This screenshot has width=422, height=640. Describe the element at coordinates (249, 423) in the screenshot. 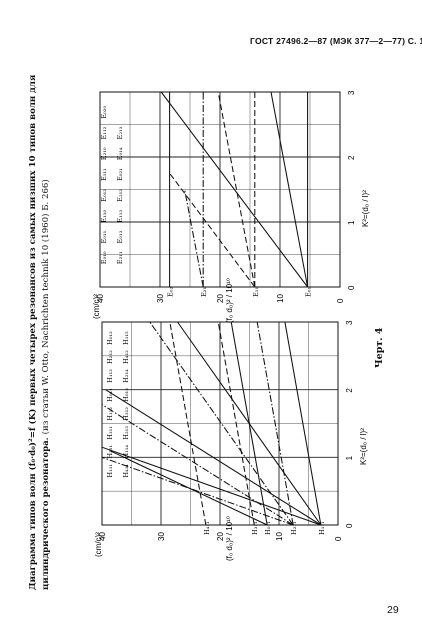

I see `series-line-h011` at that location.